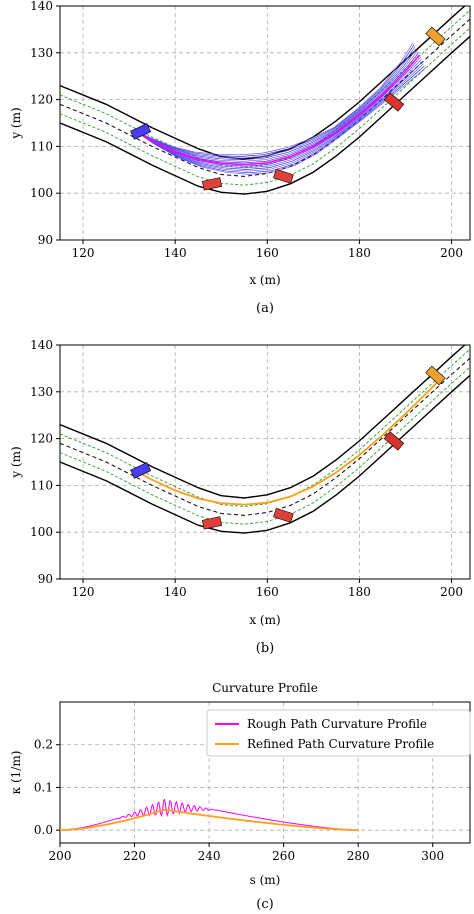 The width and height of the screenshot is (474, 914). What do you see at coordinates (283, 856) in the screenshot?
I see `x-tick-label: 260` at bounding box center [283, 856].